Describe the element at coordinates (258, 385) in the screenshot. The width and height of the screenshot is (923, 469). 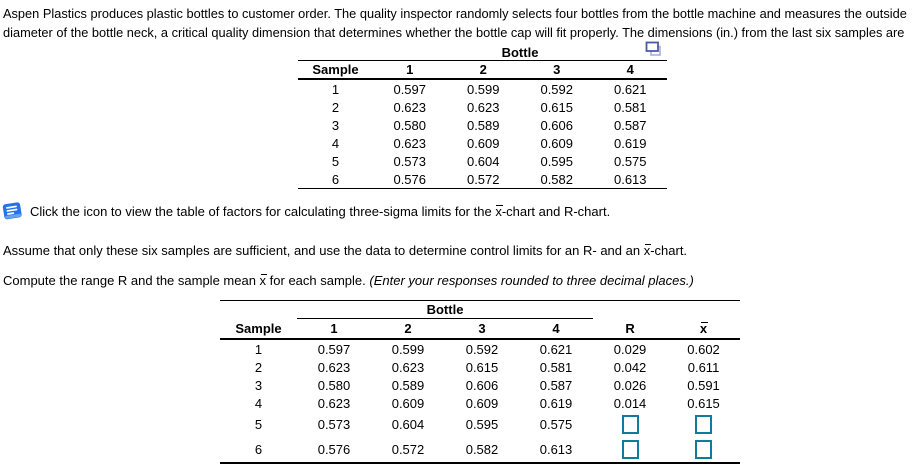
I see `sample-number: 3` at that location.